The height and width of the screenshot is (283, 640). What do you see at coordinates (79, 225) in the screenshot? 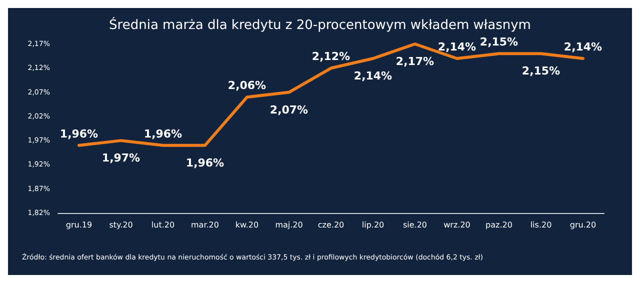
I see `x-tick-label: gru.19` at bounding box center [79, 225].